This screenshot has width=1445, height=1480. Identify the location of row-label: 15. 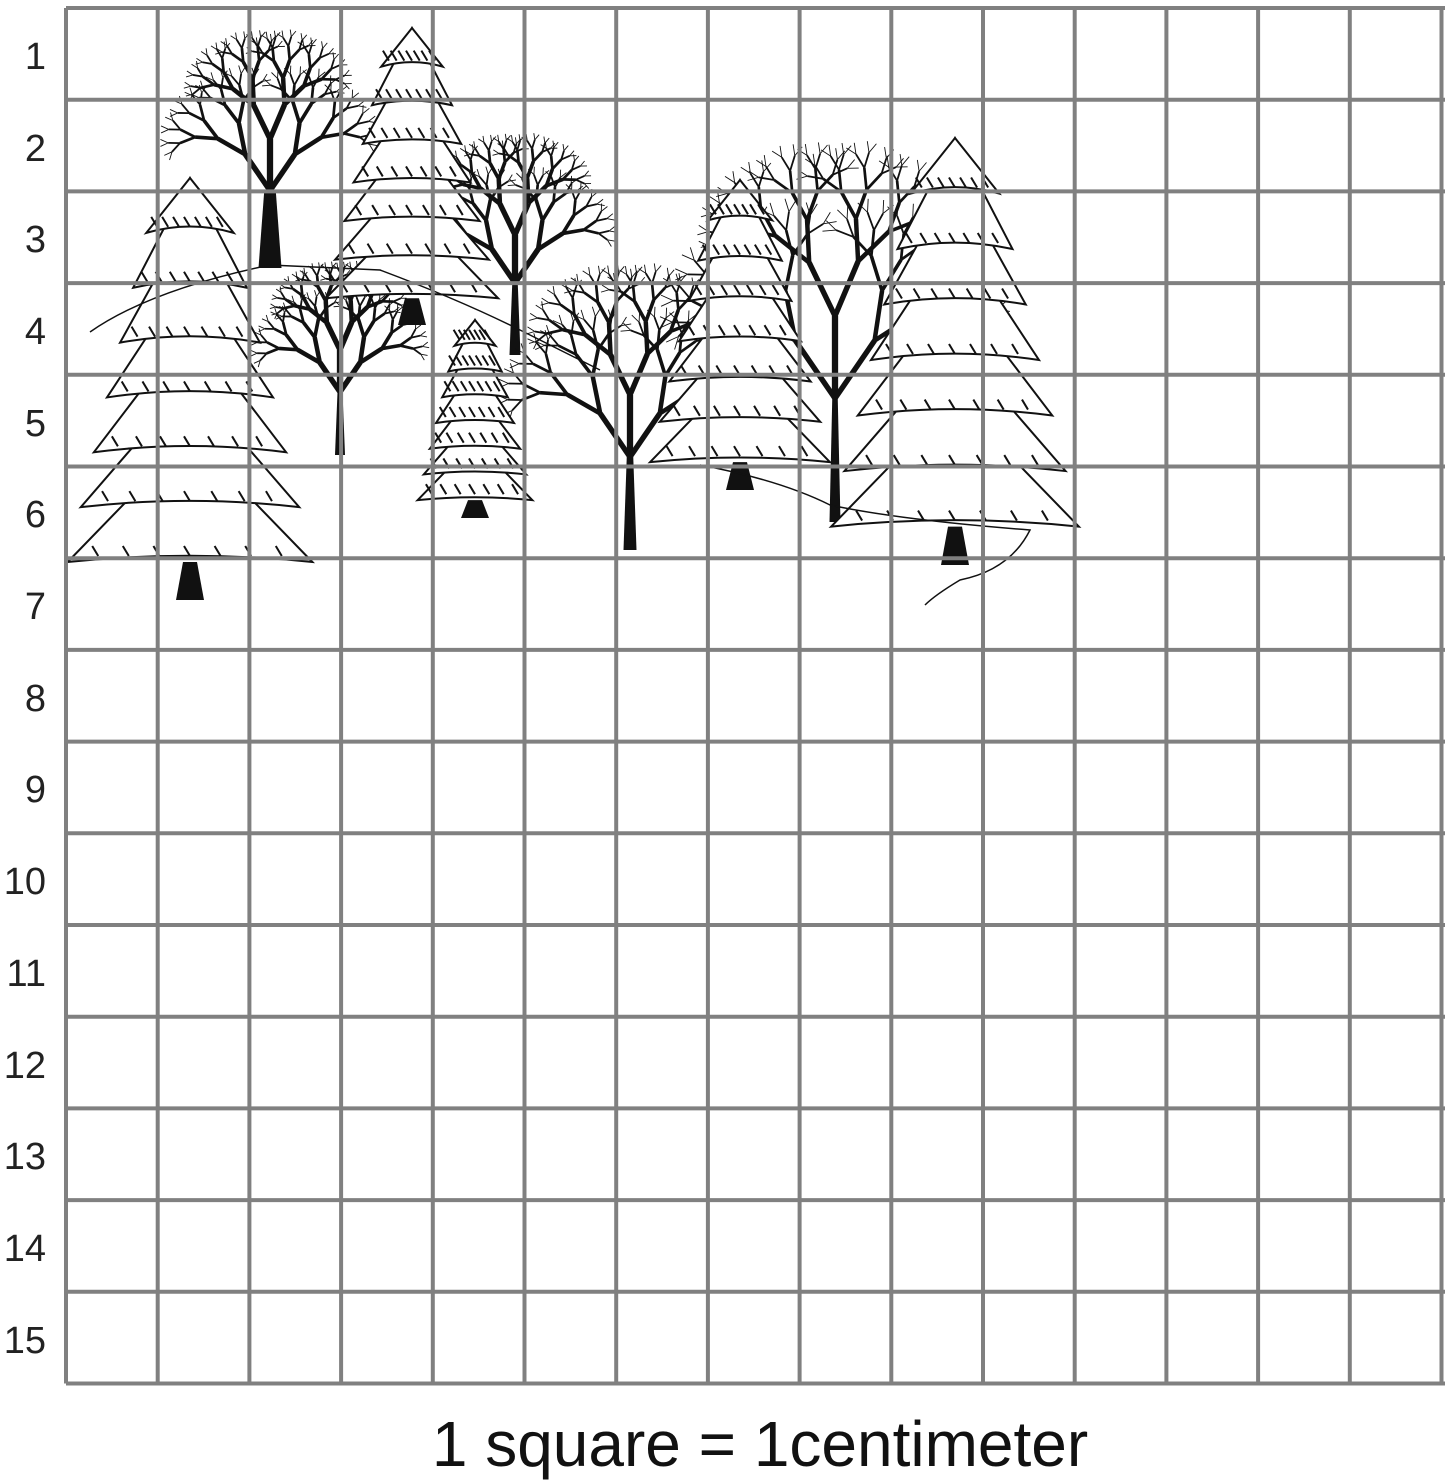
(23, 1341).